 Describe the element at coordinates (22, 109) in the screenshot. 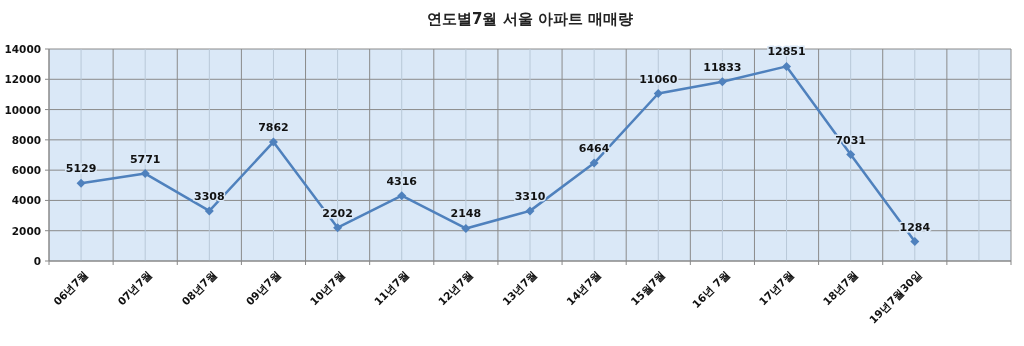

I see `y-tick-label: 10000` at that location.